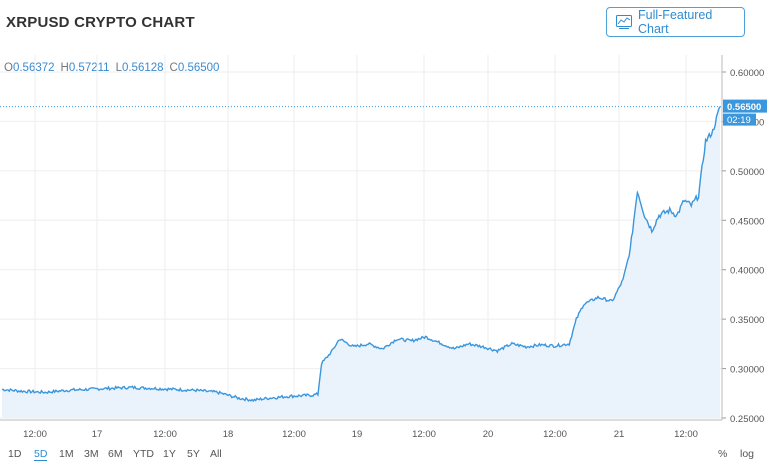 The image size is (768, 462). I want to click on full-featured-chart-button: Full-Featured Chart, so click(675, 22).